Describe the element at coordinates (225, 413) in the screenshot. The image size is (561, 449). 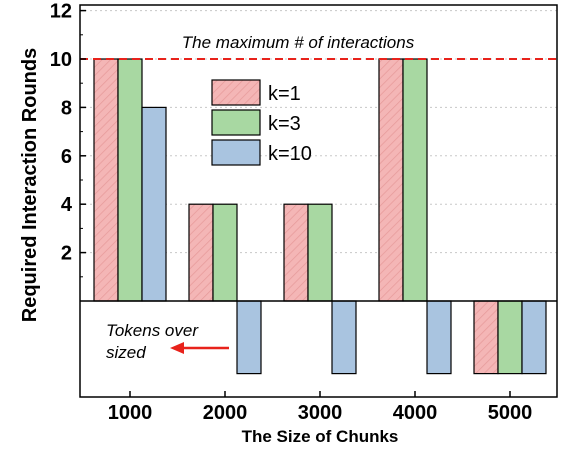
I see `x-tick-label: 2000` at that location.